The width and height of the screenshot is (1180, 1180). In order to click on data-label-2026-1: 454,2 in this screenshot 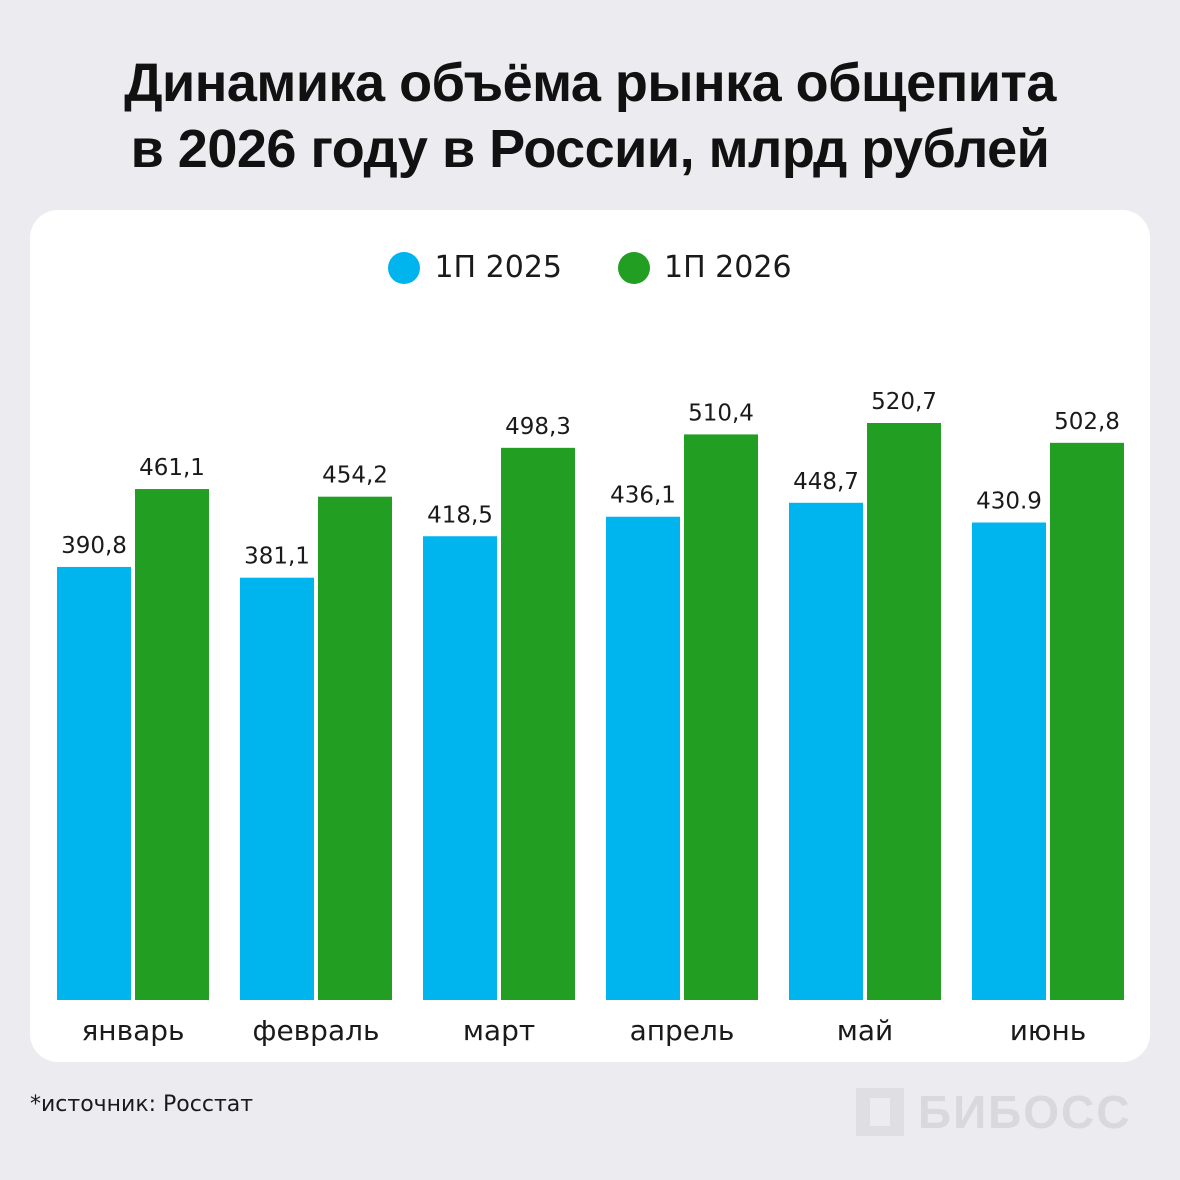, I will do `click(355, 476)`.